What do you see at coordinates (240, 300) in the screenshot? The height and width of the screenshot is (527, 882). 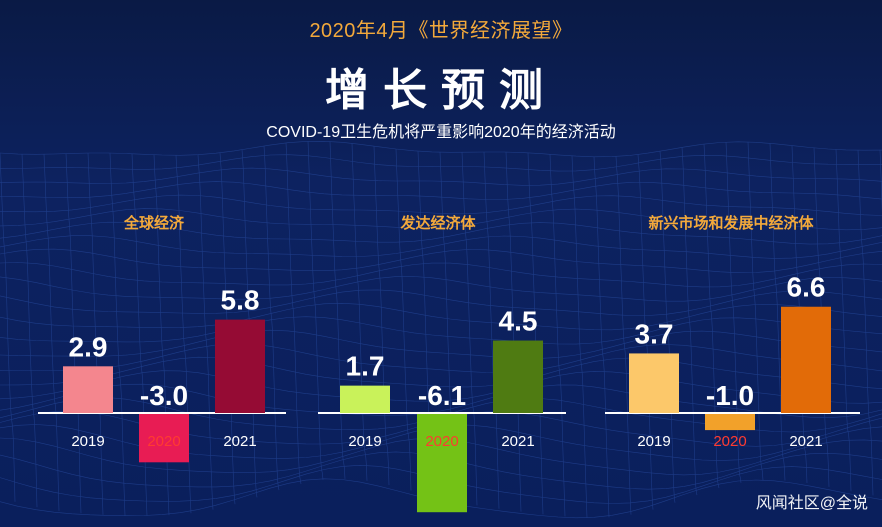 I see `data-label-2021: 5.8` at bounding box center [240, 300].